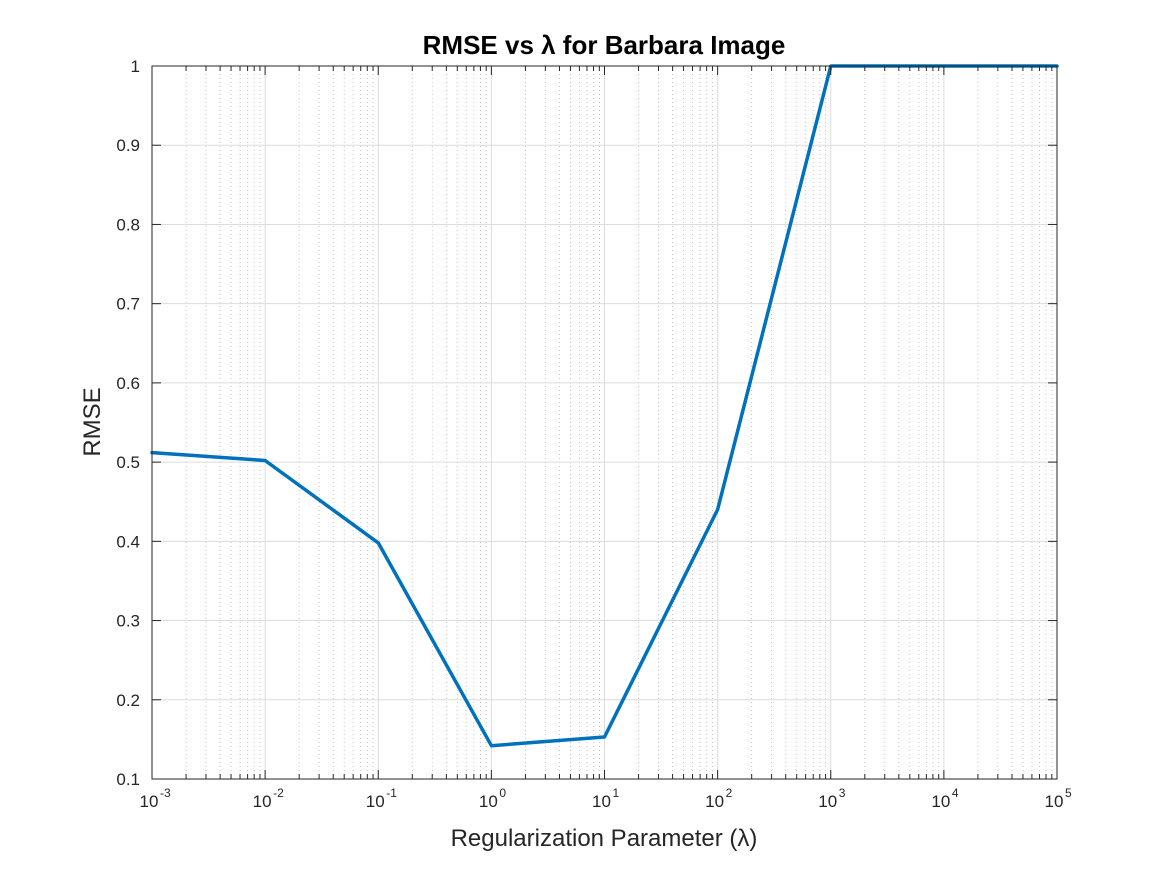  What do you see at coordinates (128, 700) in the screenshot?
I see `y-tick-label: 0.2` at bounding box center [128, 700].